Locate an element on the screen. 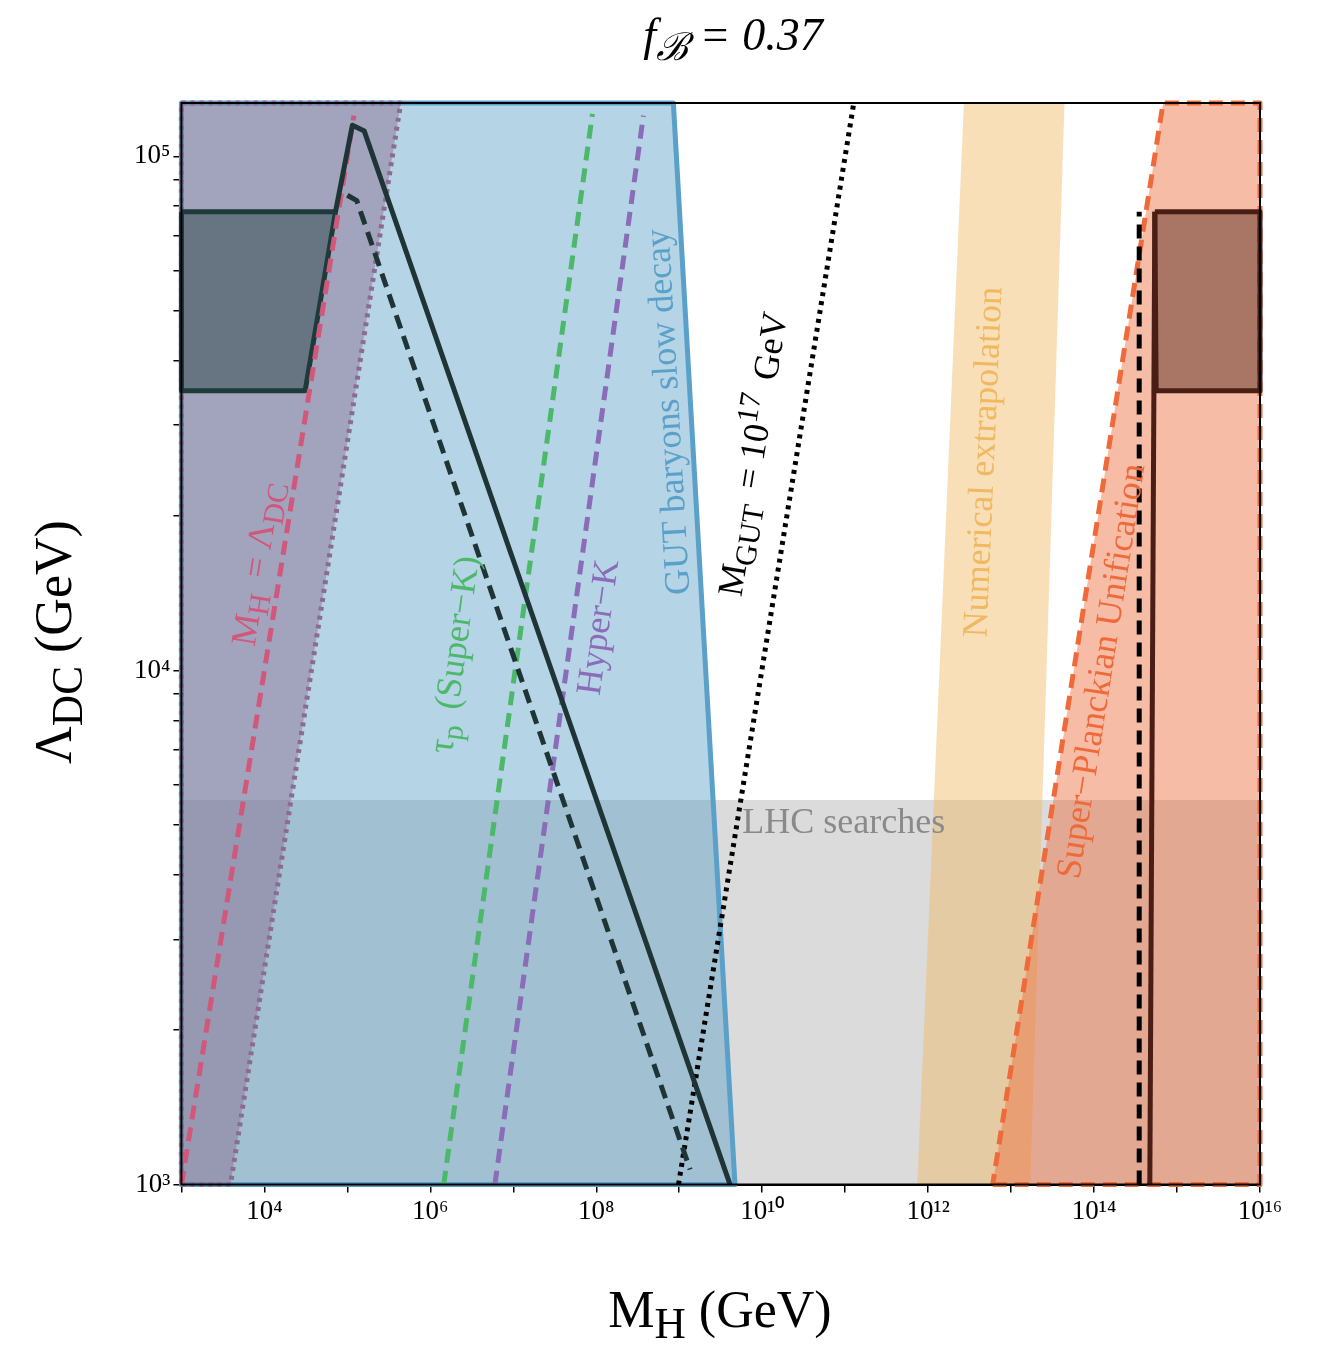 This screenshot has width=1326, height=1351. text: Hyper−K is located at coordinates (596, 626).